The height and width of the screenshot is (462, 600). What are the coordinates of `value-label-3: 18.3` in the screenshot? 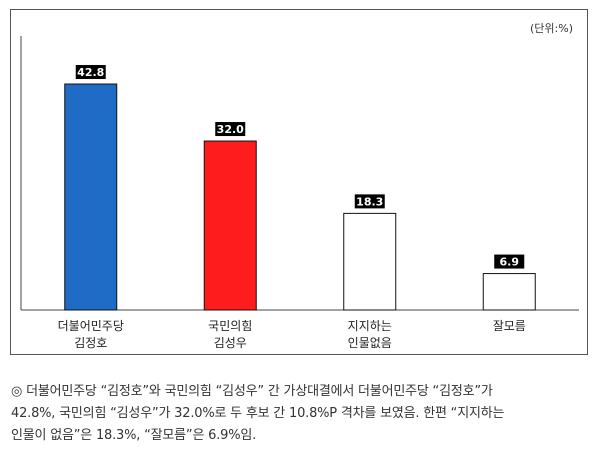 It's located at (369, 201).